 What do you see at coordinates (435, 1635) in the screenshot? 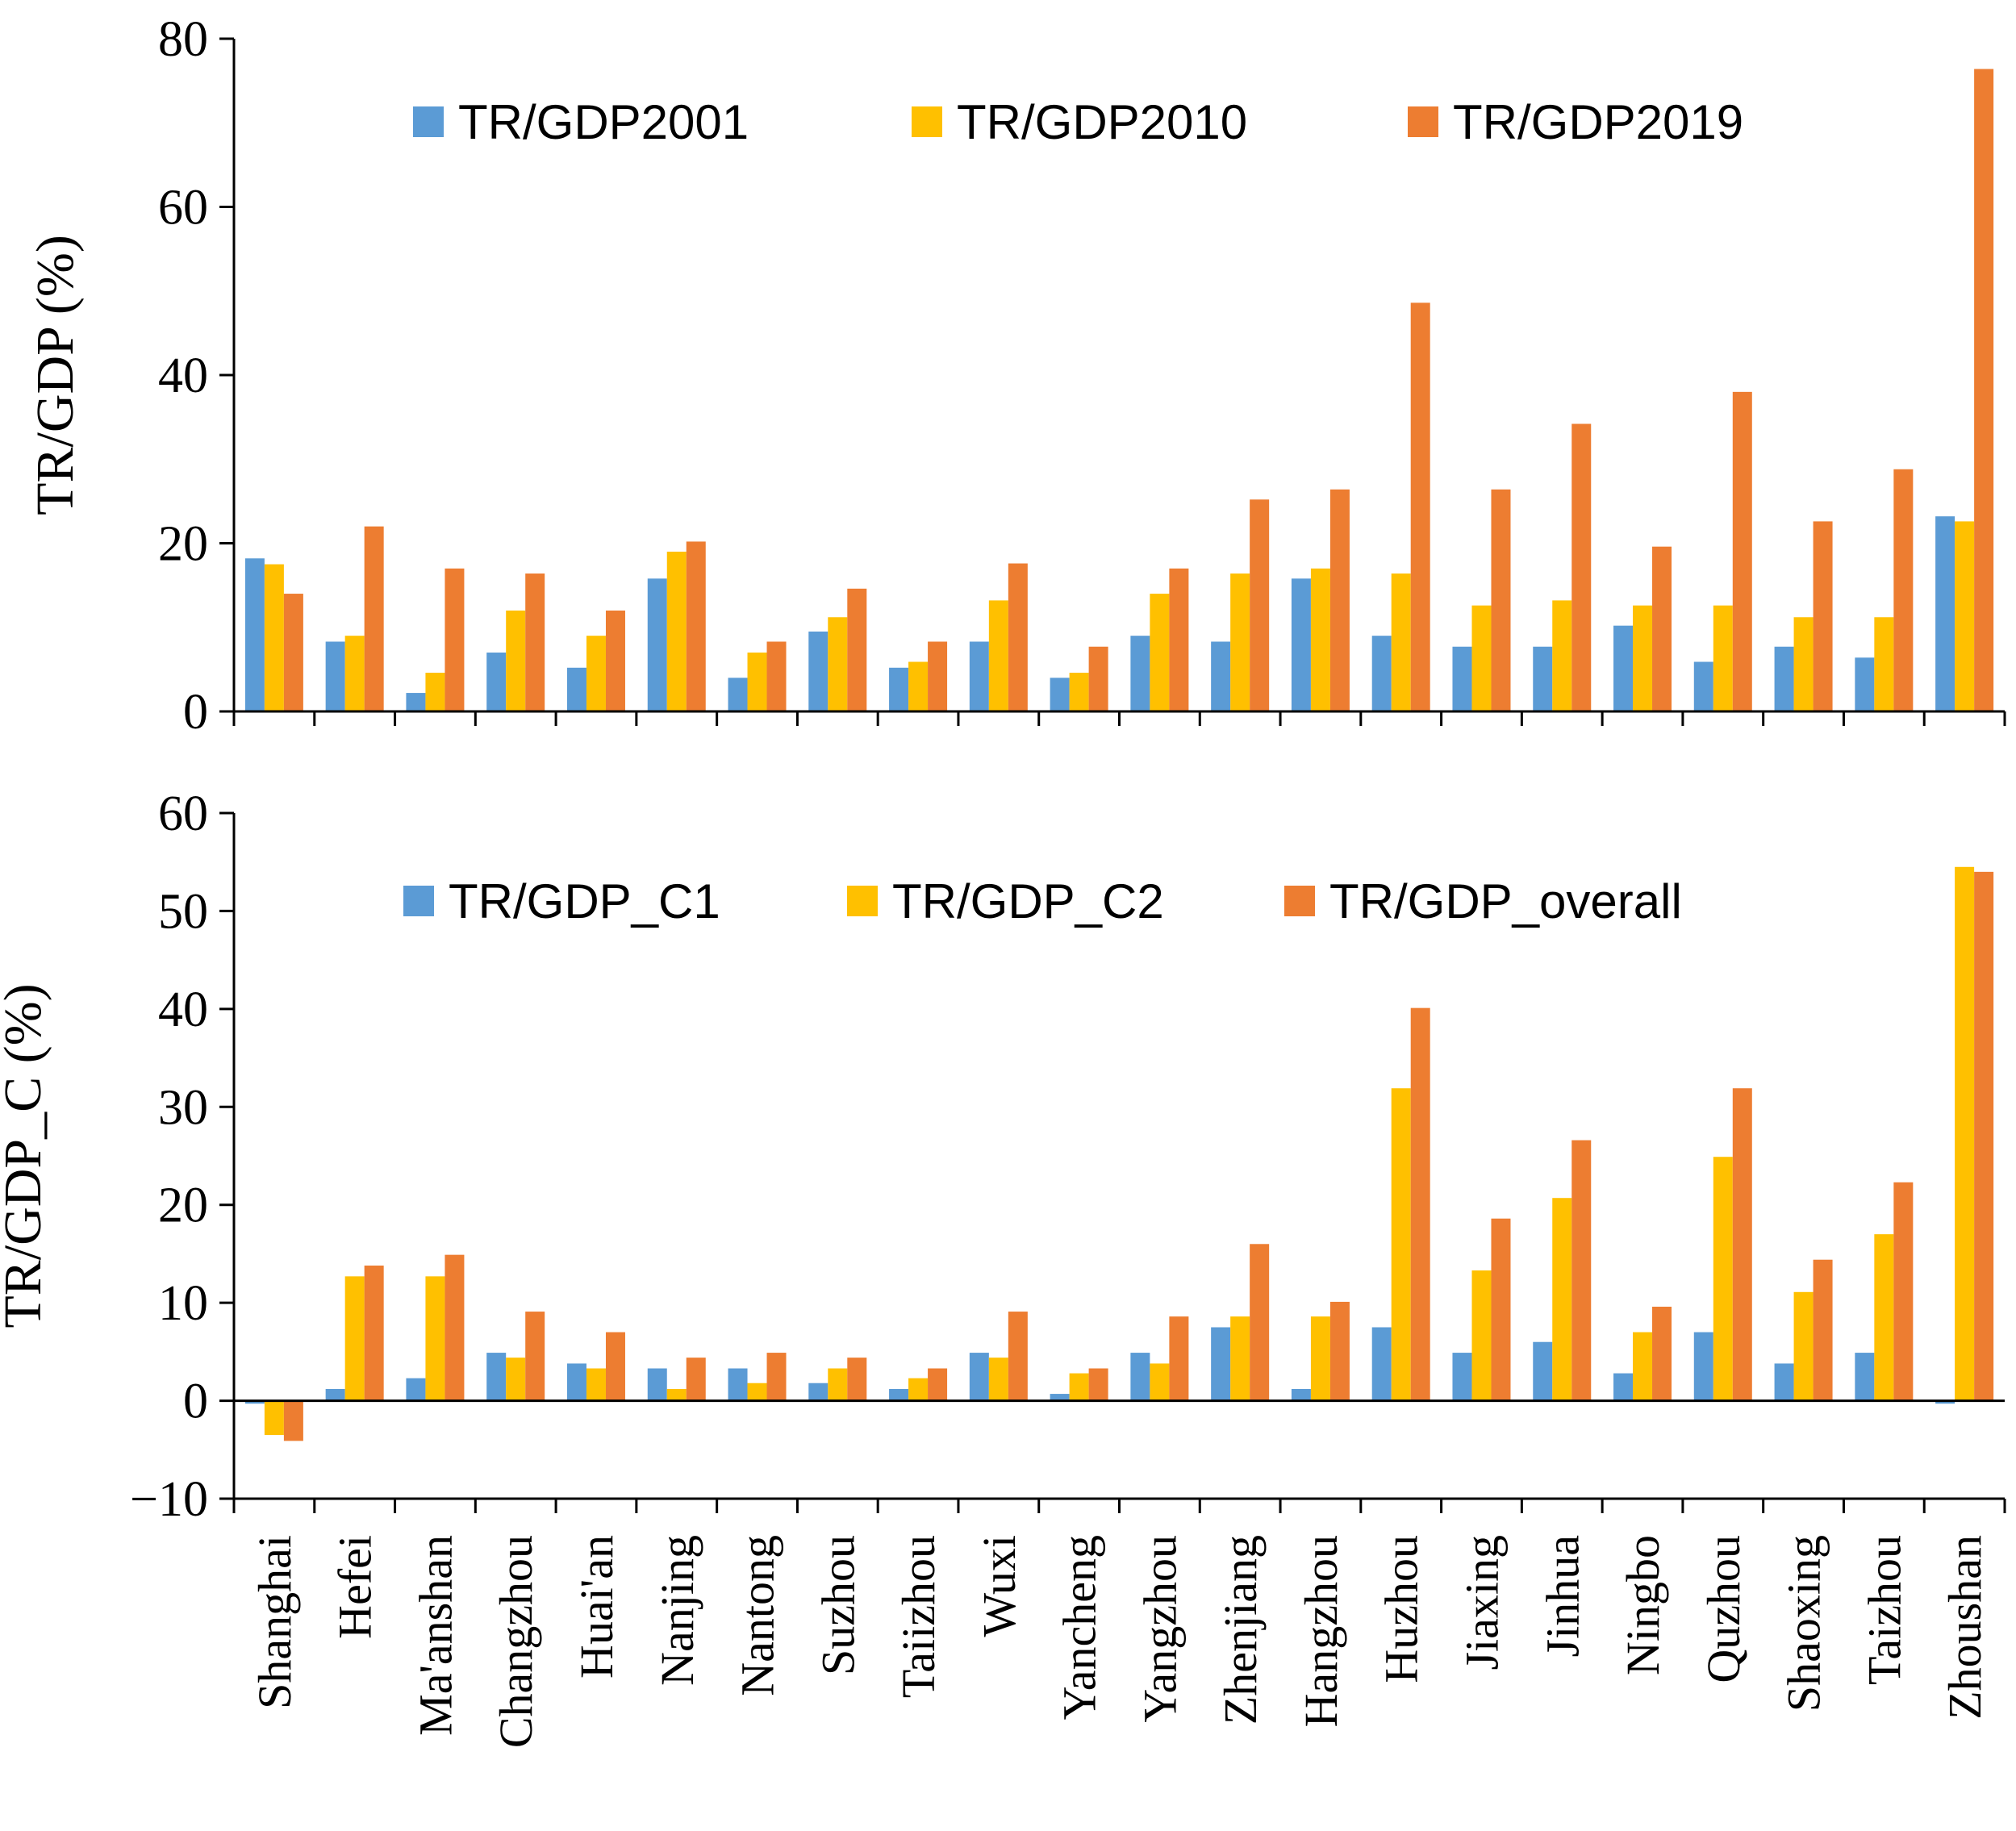
I see `x-category-label: Ma'anshan` at bounding box center [435, 1635].